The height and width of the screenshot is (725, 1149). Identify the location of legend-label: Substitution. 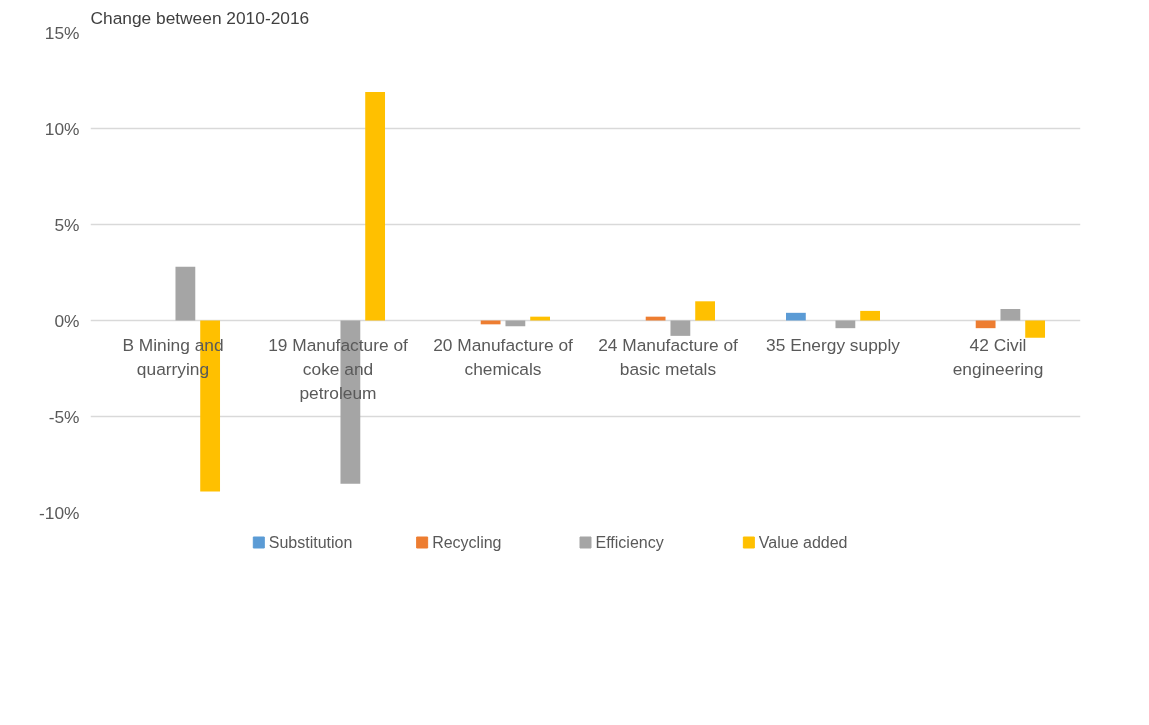
(310, 542).